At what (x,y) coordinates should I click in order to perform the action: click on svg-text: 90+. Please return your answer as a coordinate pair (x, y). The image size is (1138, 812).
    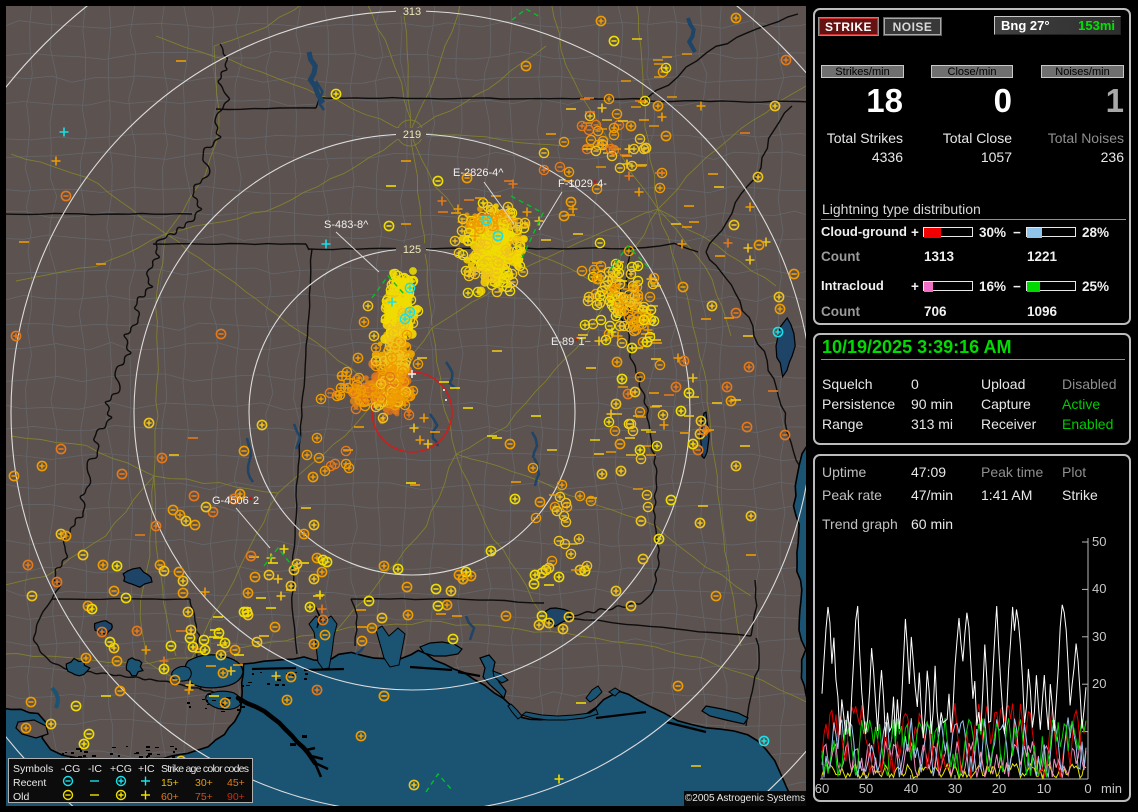
    Looking at the image, I should click on (236, 796).